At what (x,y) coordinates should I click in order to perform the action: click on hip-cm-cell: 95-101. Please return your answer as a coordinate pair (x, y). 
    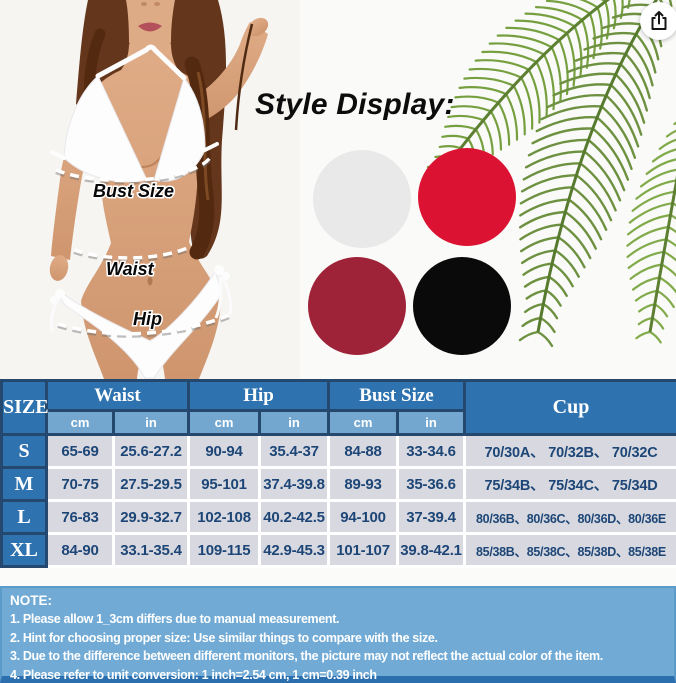
    Looking at the image, I should click on (224, 484).